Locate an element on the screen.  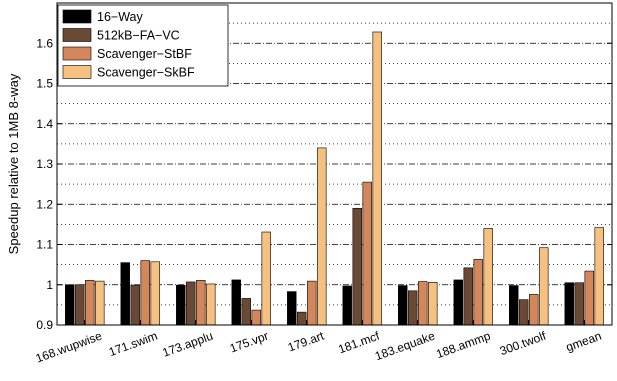
legend-label: Scavenger−StBF is located at coordinates (144, 54).